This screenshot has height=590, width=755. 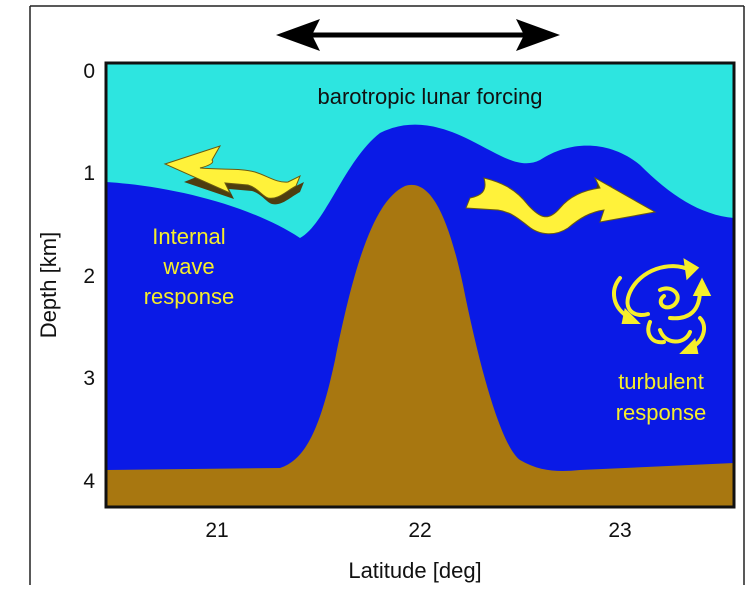 I want to click on y-tick-labels: 0 1 2 3 4, so click(x=89, y=276).